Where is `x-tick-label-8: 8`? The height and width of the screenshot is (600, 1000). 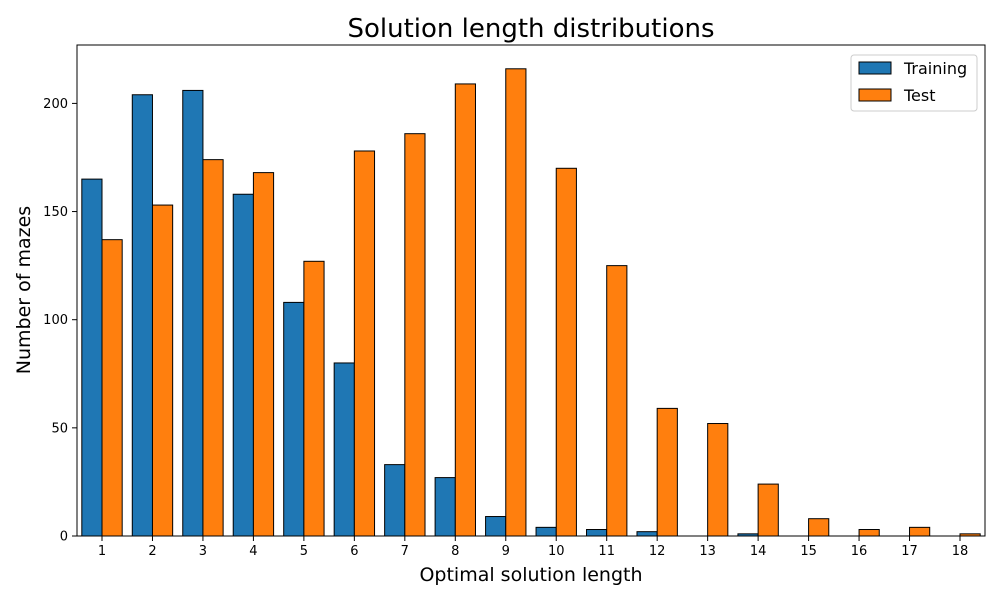
x-tick-label-8: 8 is located at coordinates (455, 551).